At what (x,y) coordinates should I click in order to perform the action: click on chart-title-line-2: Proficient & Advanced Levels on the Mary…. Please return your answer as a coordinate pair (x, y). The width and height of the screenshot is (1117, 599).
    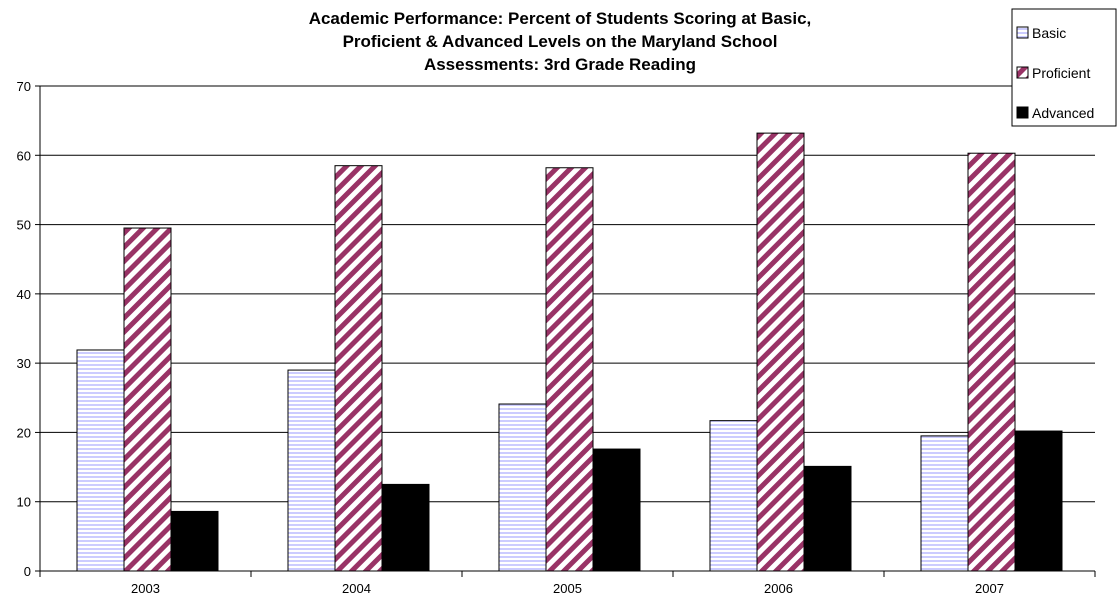
    Looking at the image, I should click on (560, 41).